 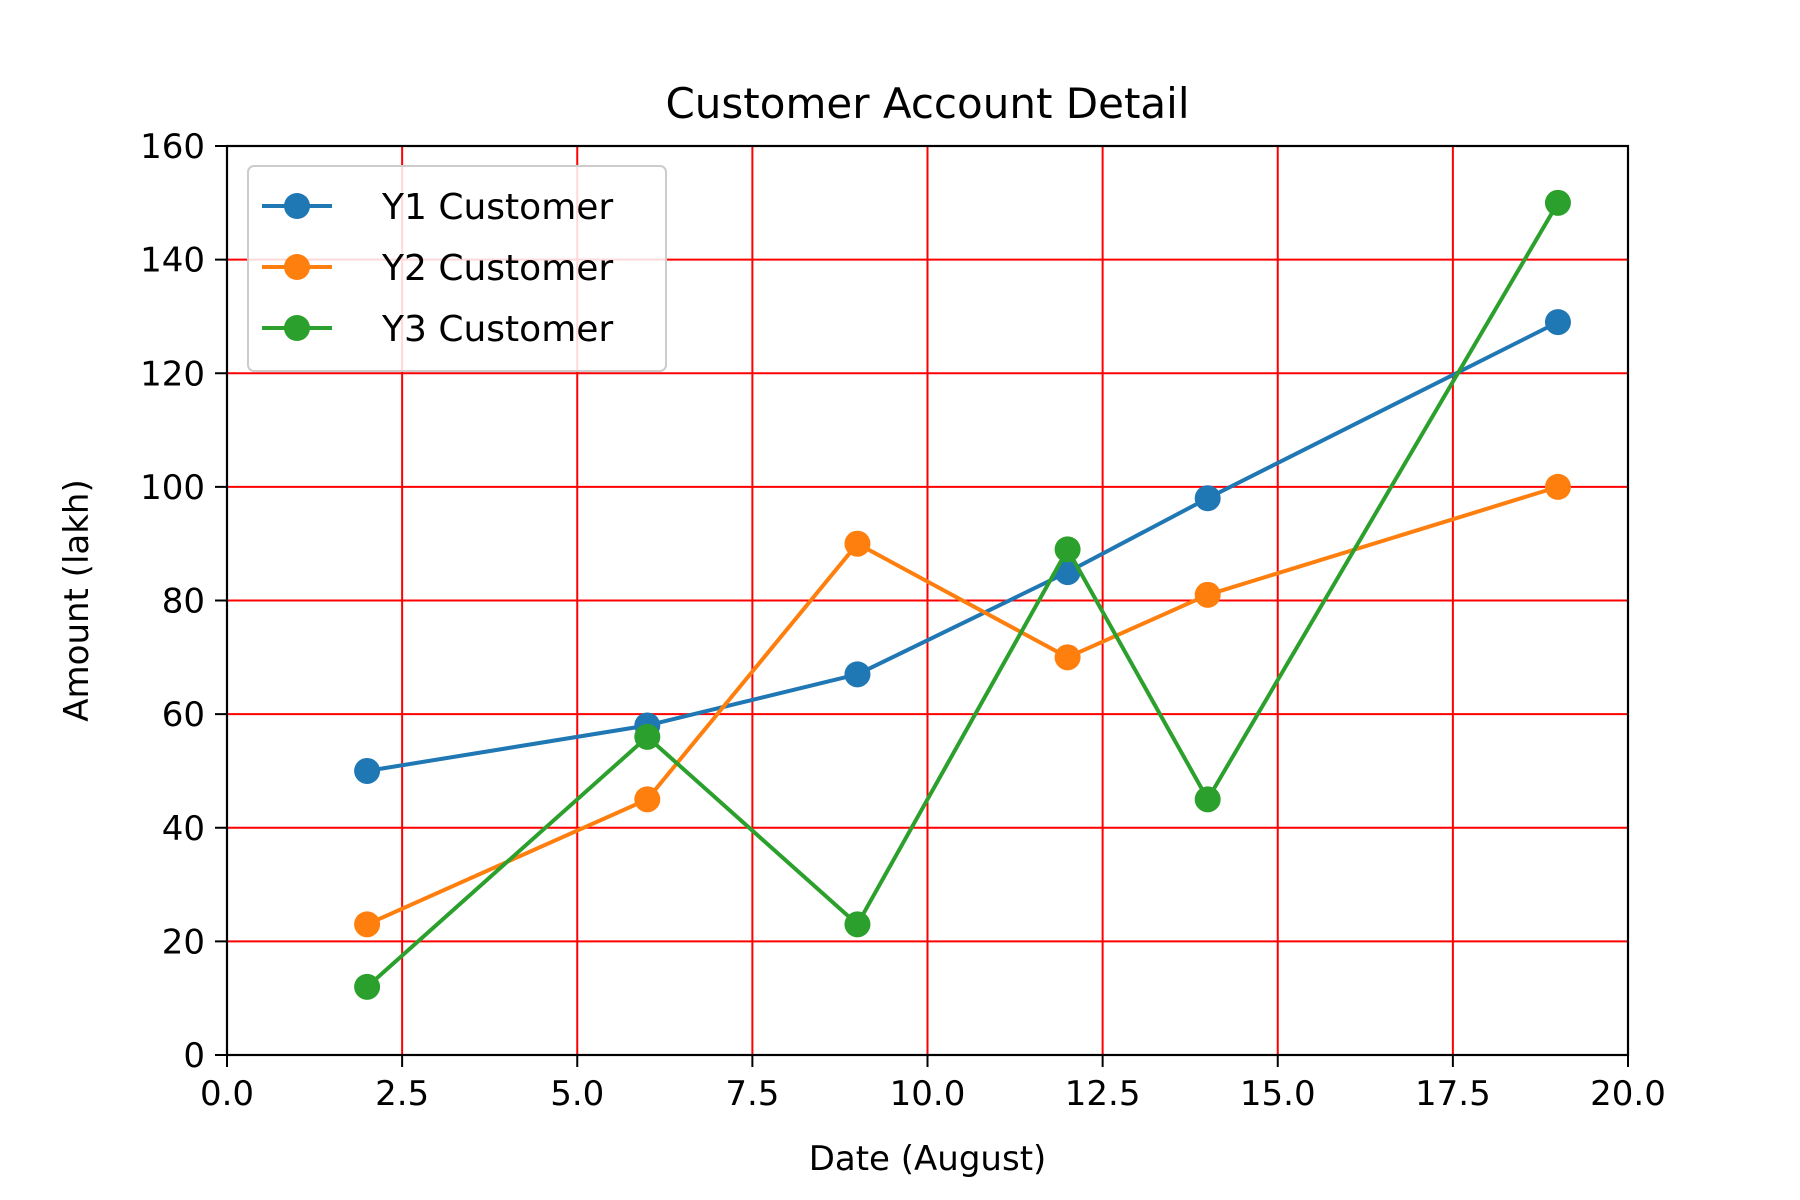 What do you see at coordinates (1103, 1094) in the screenshot?
I see `x-tick-label: 12.5` at bounding box center [1103, 1094].